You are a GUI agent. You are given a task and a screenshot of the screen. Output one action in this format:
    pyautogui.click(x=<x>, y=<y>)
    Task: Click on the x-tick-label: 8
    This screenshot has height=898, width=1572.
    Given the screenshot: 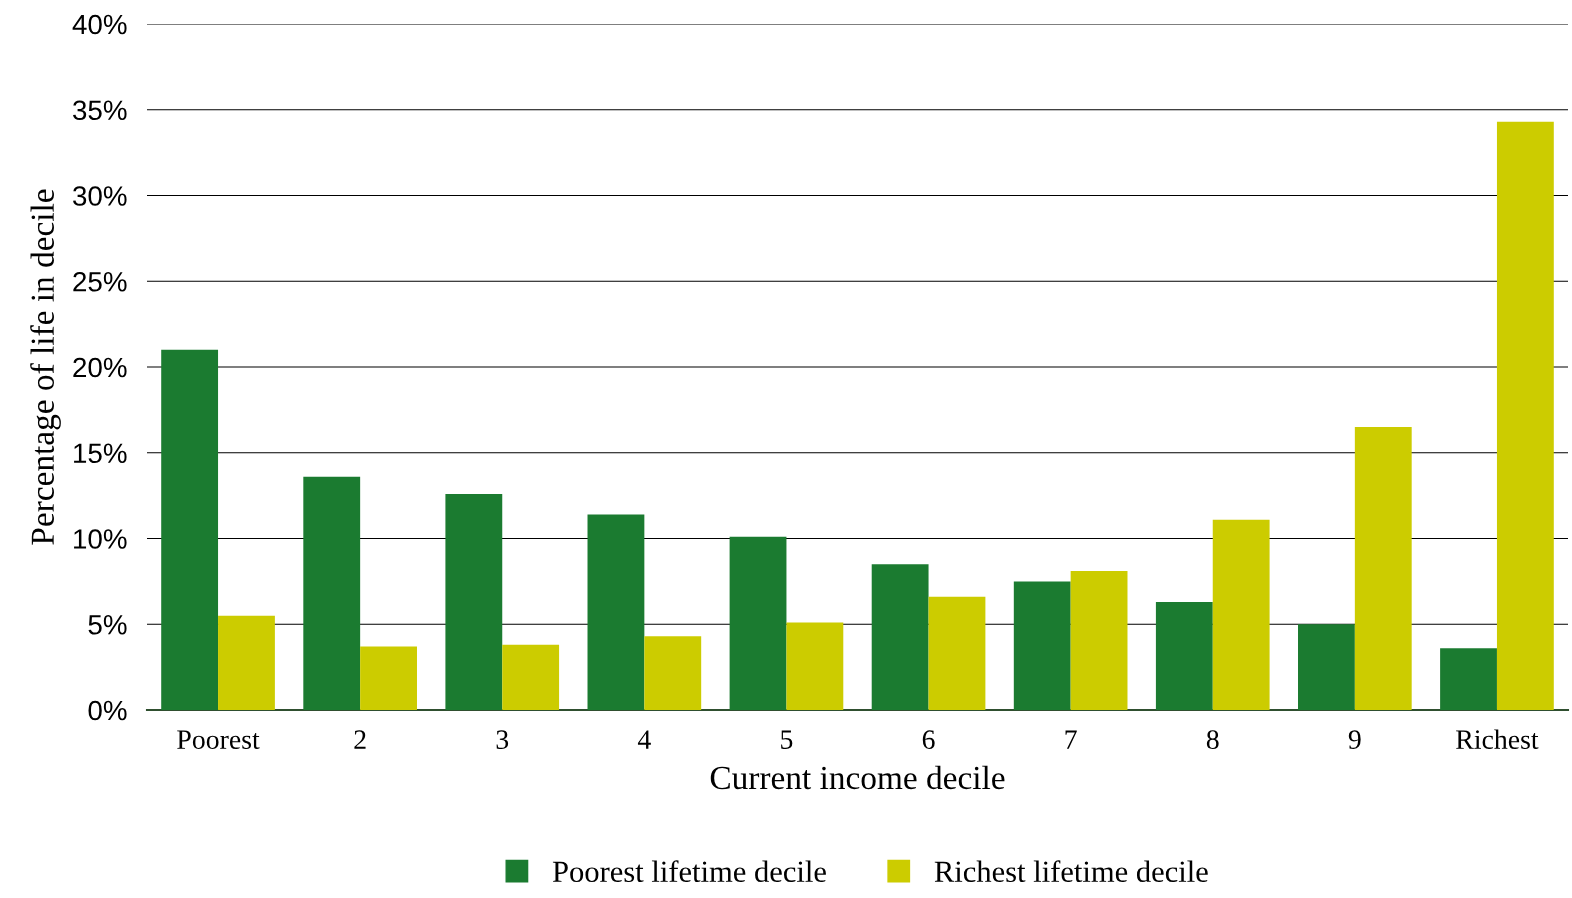 What is the action you would take?
    pyautogui.click(x=1212, y=739)
    